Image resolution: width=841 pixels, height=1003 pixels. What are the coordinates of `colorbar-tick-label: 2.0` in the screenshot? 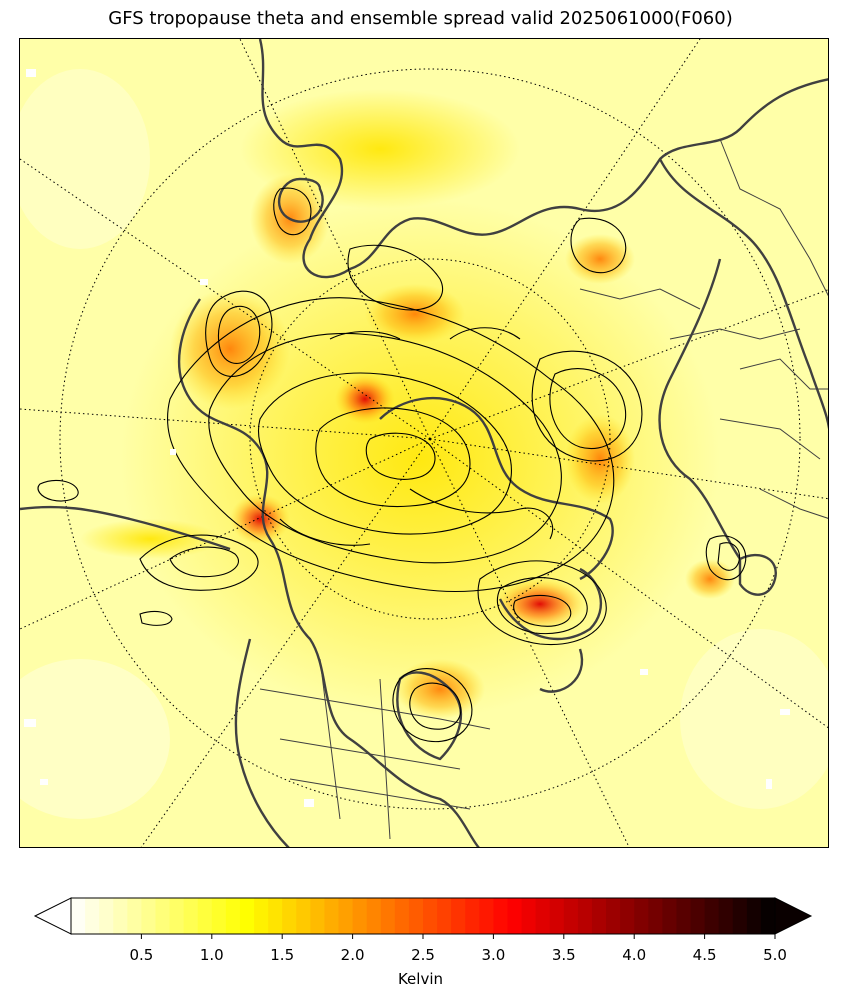 It's located at (352, 955).